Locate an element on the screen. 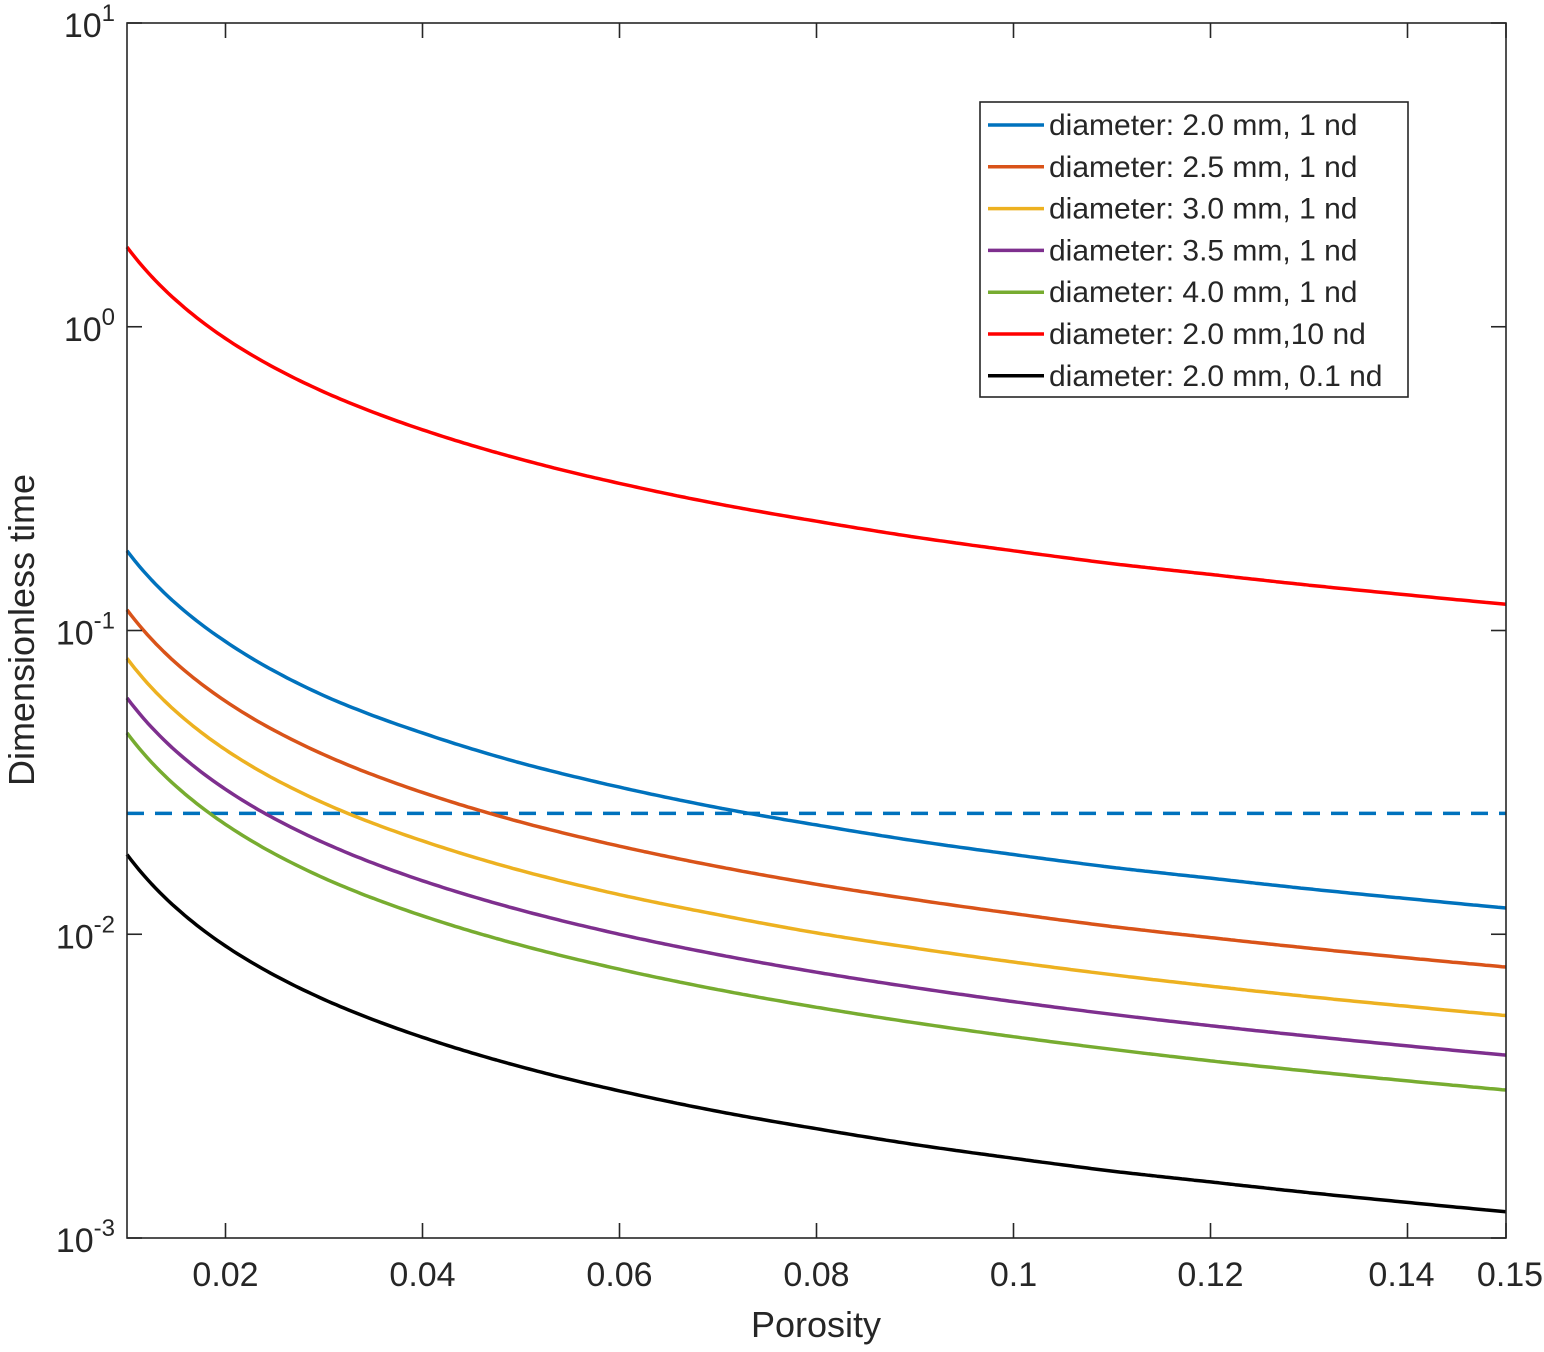  x-axis-label: Porosity is located at coordinates (816, 1324).